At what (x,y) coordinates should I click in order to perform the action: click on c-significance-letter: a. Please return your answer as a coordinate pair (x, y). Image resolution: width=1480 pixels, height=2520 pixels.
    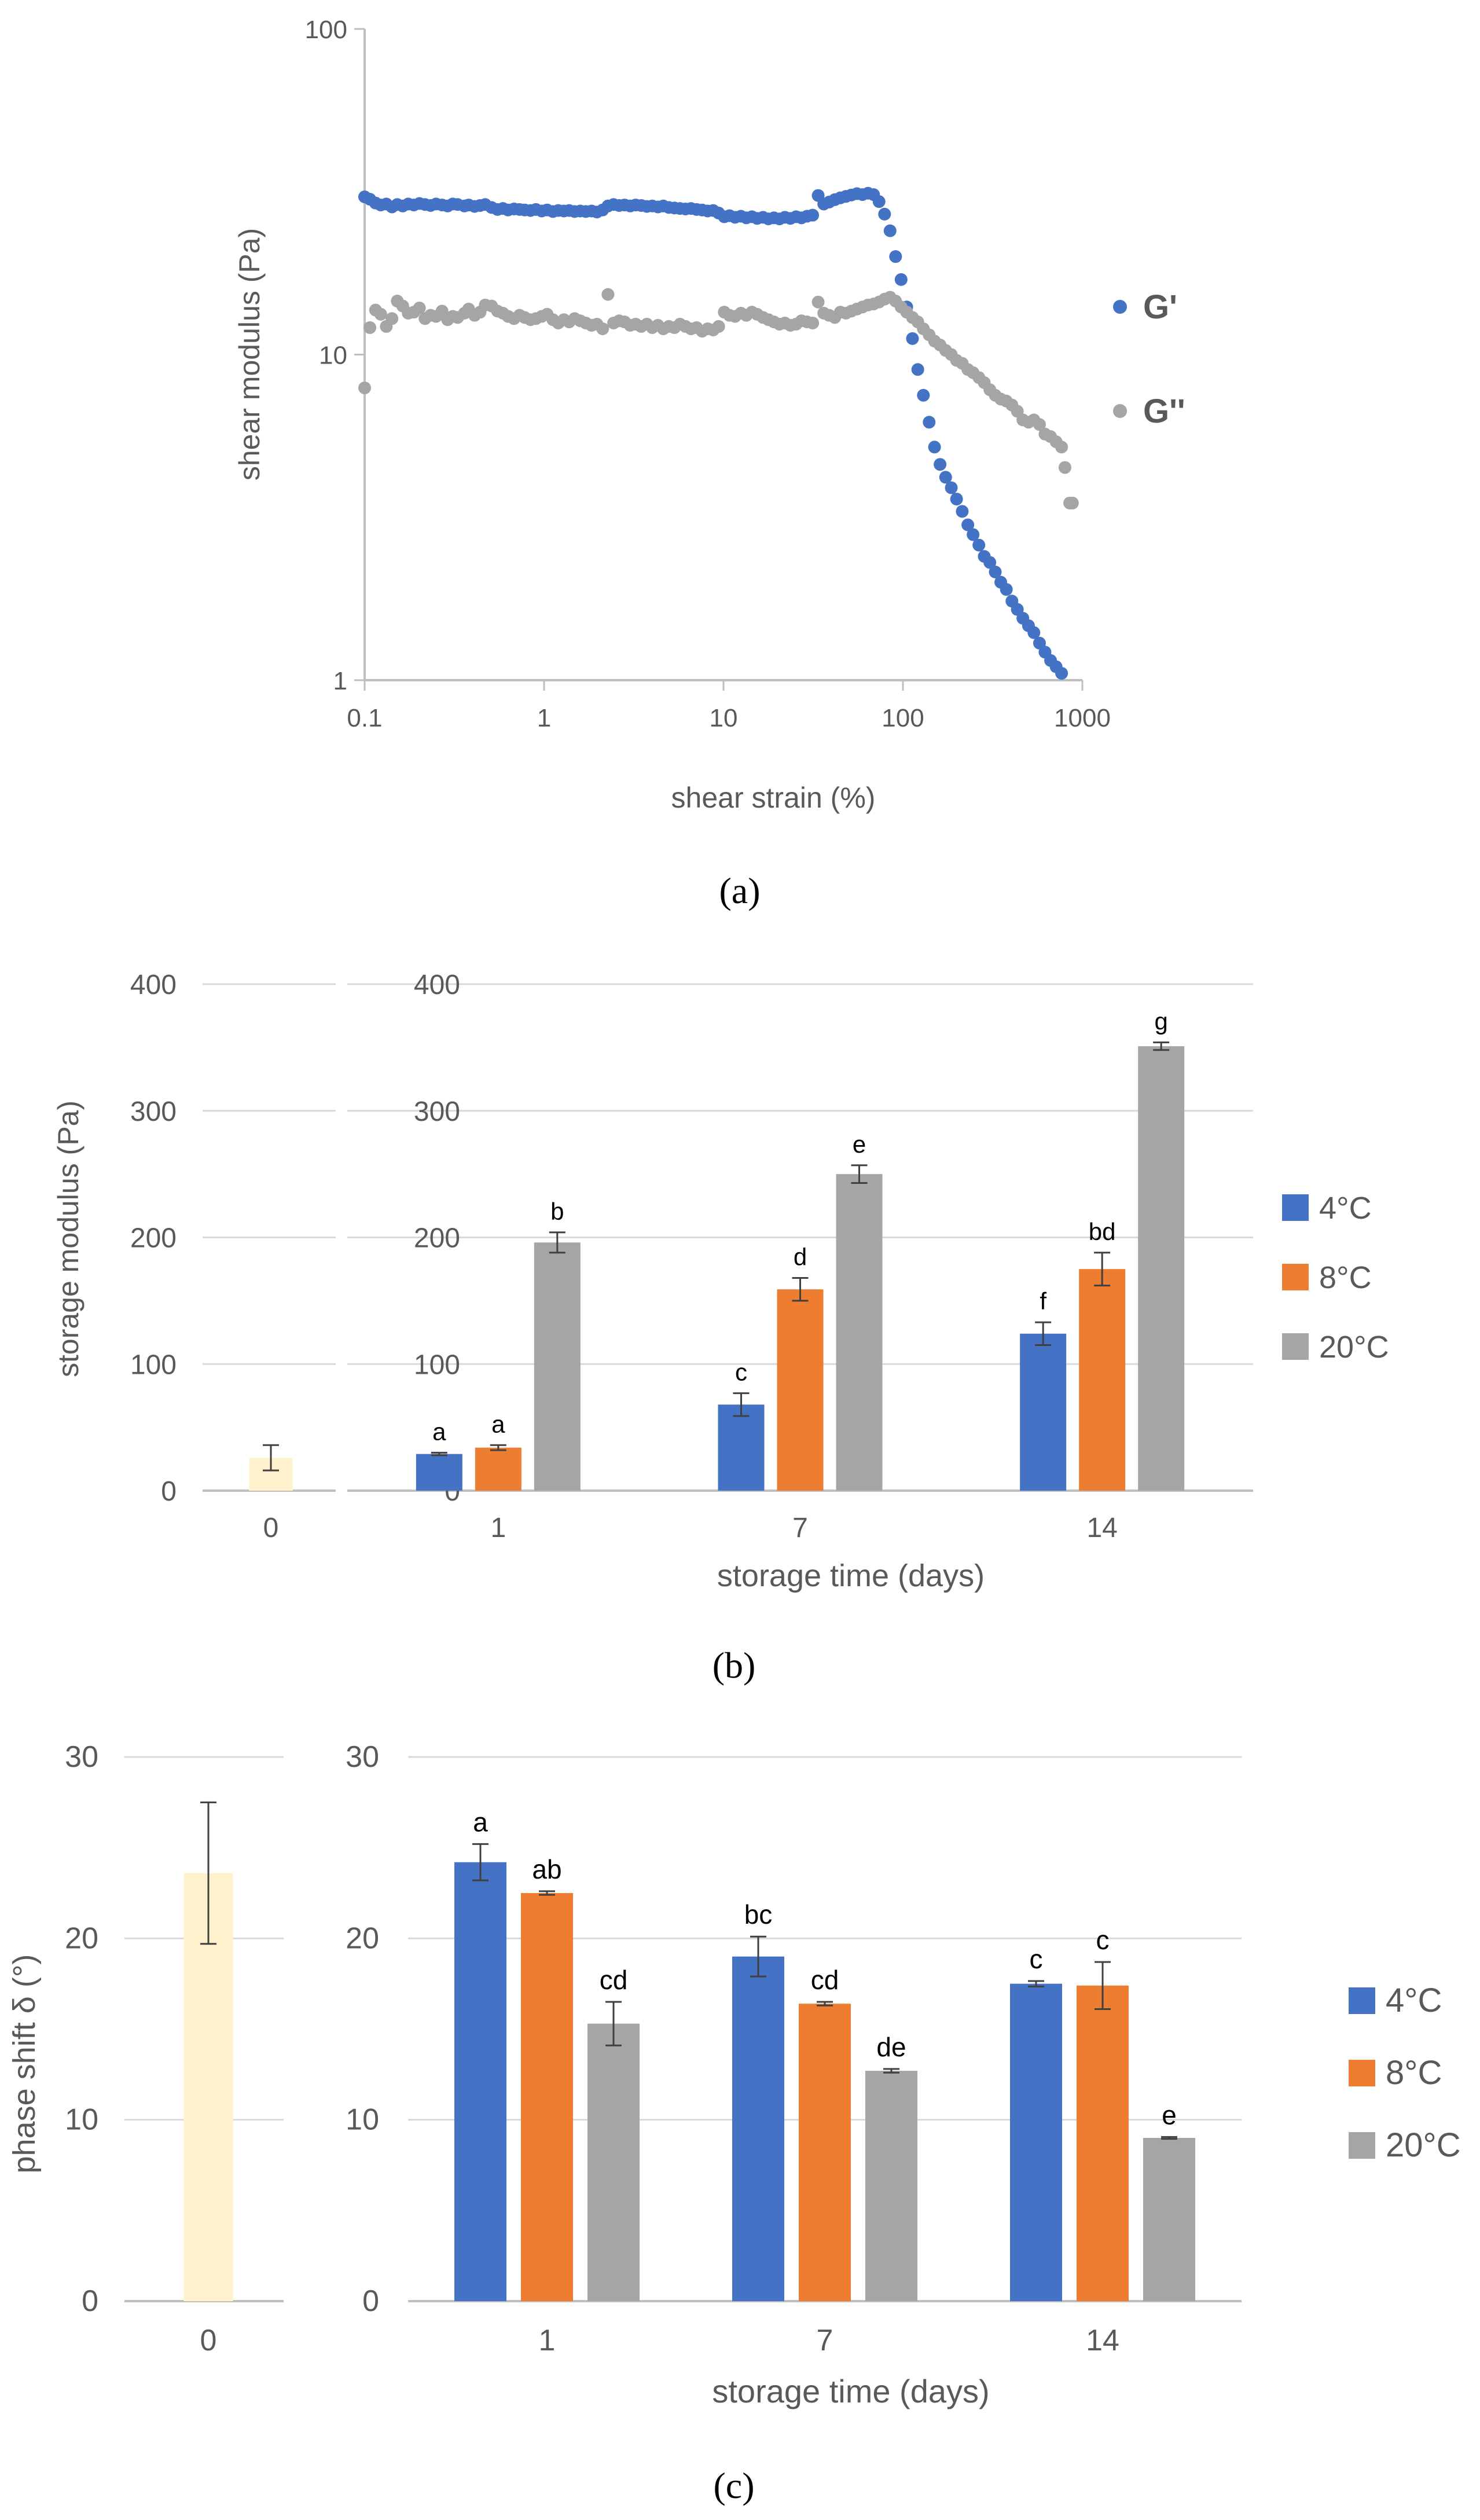
    Looking at the image, I should click on (480, 1822).